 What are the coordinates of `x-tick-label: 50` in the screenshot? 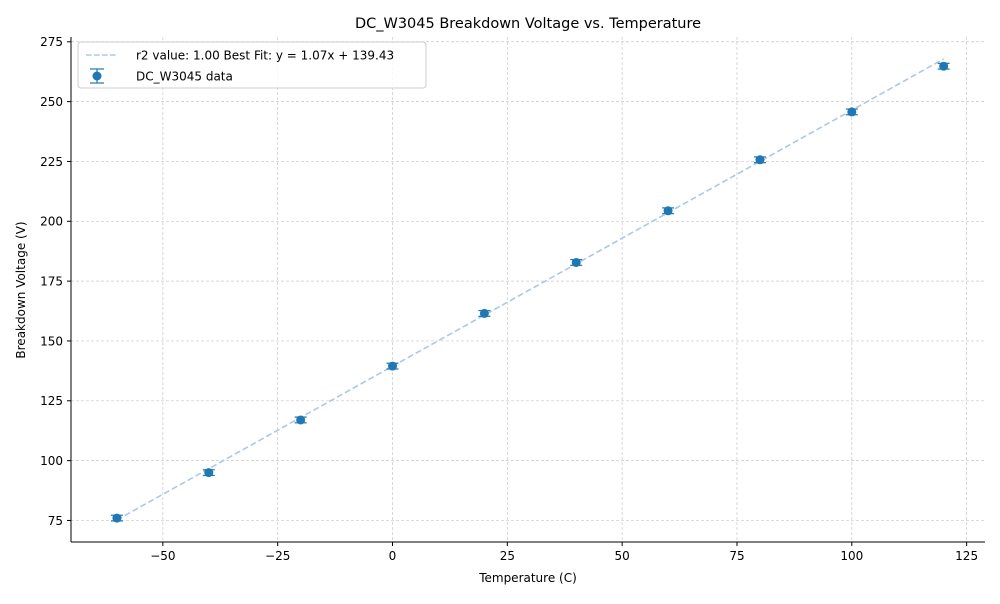 It's located at (622, 556).